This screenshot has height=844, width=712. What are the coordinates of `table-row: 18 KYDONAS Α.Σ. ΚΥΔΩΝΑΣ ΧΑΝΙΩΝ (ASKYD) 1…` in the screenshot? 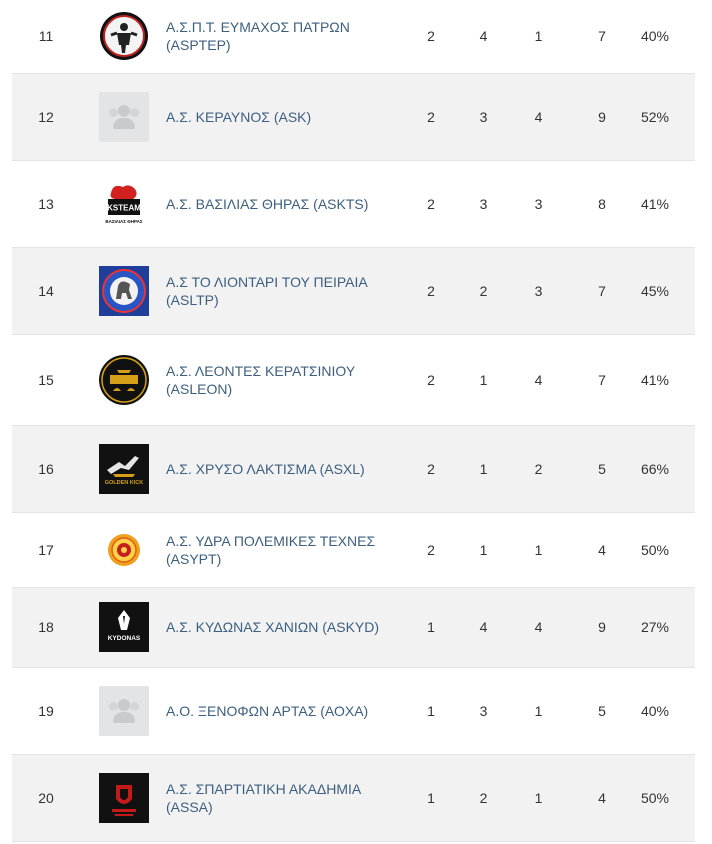 It's located at (353, 627).